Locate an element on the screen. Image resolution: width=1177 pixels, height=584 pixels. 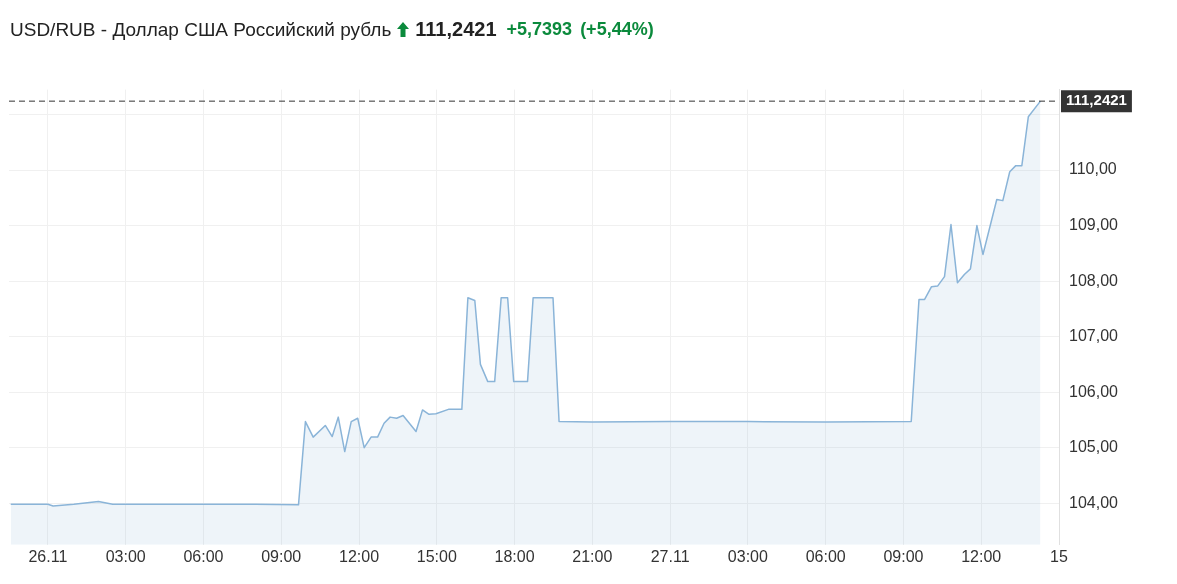
x-tick-label: 26.11 is located at coordinates (48, 556).